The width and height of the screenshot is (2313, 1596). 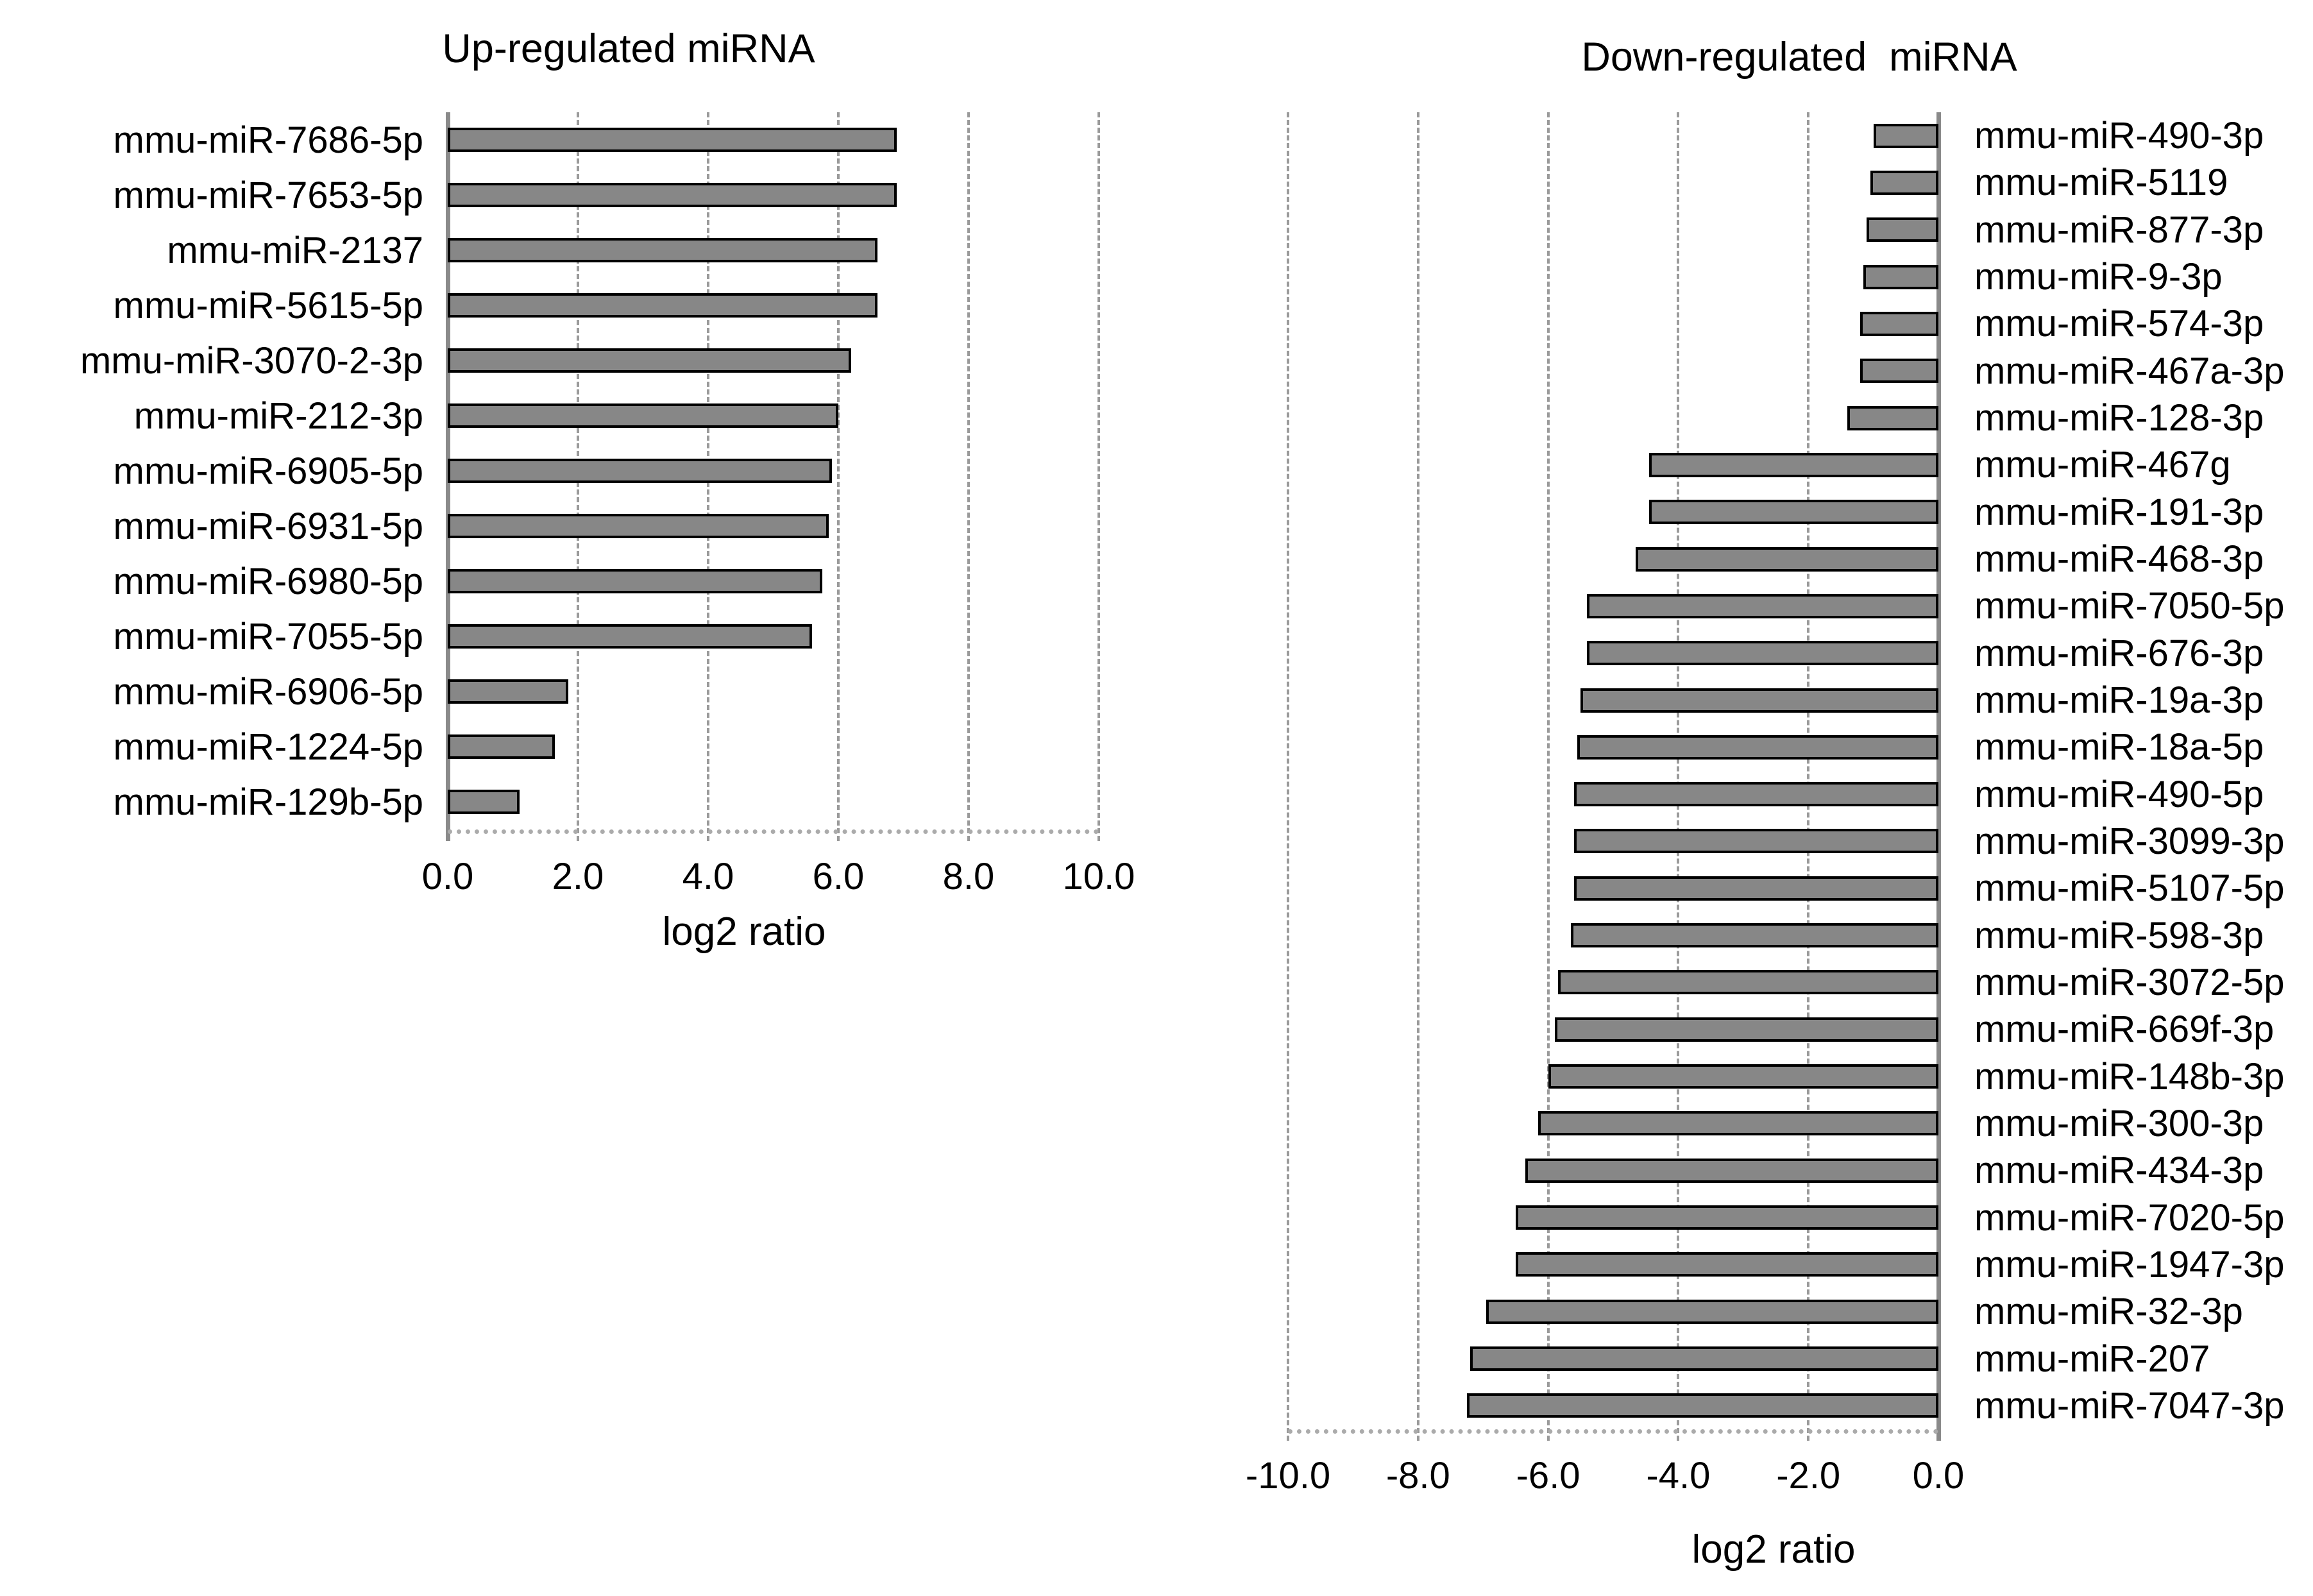 I want to click on bar-mmu-miR-877-3p, so click(x=1902, y=229).